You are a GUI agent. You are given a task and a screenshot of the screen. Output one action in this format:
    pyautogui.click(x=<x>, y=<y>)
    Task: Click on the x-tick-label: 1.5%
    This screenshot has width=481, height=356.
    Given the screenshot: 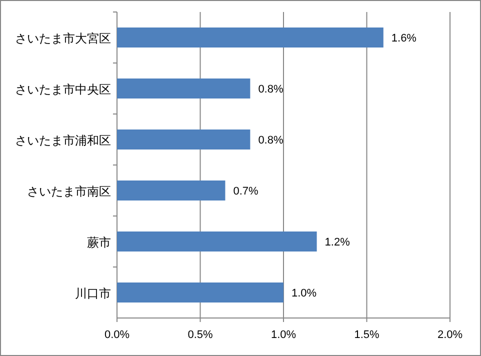 What is the action you would take?
    pyautogui.click(x=367, y=335)
    